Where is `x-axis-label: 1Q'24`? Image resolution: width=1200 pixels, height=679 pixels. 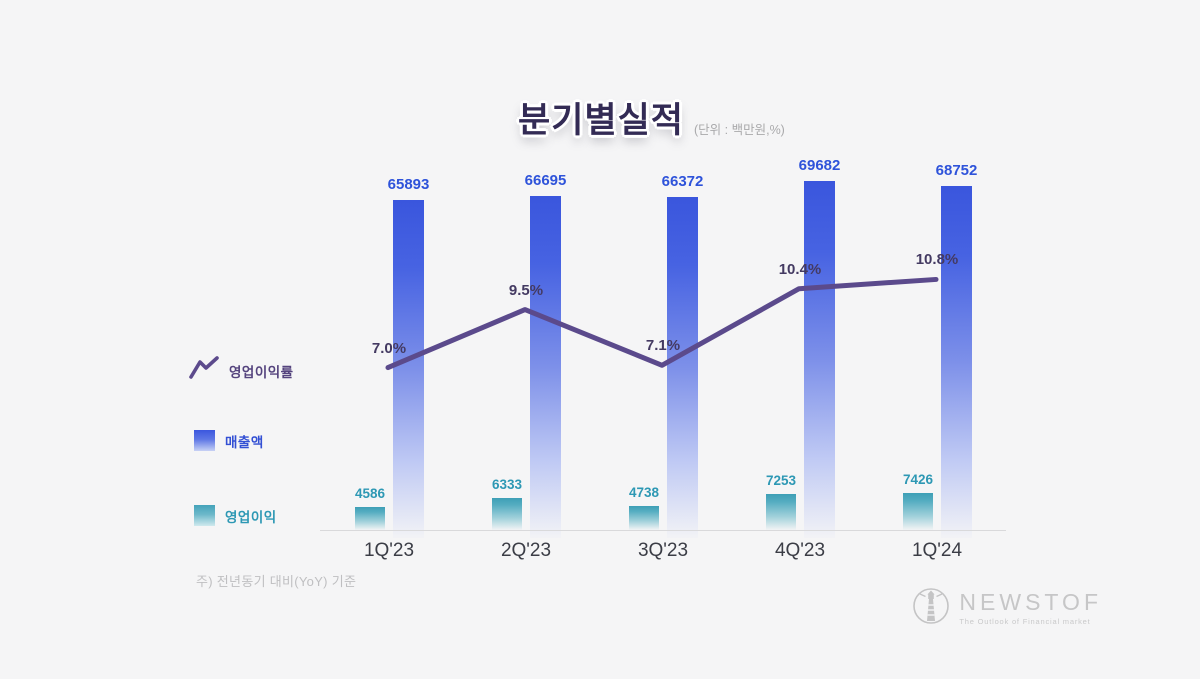 x-axis-label: 1Q'24 is located at coordinates (937, 550).